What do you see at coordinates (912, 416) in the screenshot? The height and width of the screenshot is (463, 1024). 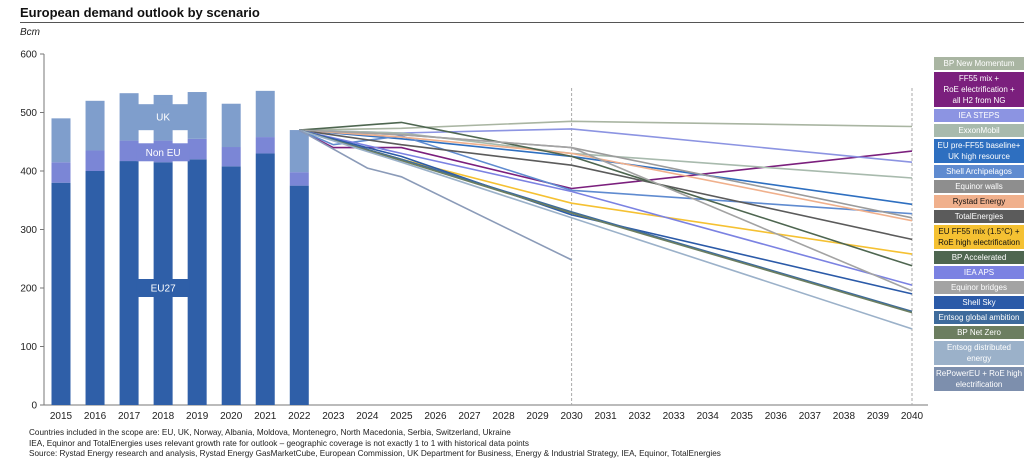 I see `x-tick-label: 2040` at bounding box center [912, 416].